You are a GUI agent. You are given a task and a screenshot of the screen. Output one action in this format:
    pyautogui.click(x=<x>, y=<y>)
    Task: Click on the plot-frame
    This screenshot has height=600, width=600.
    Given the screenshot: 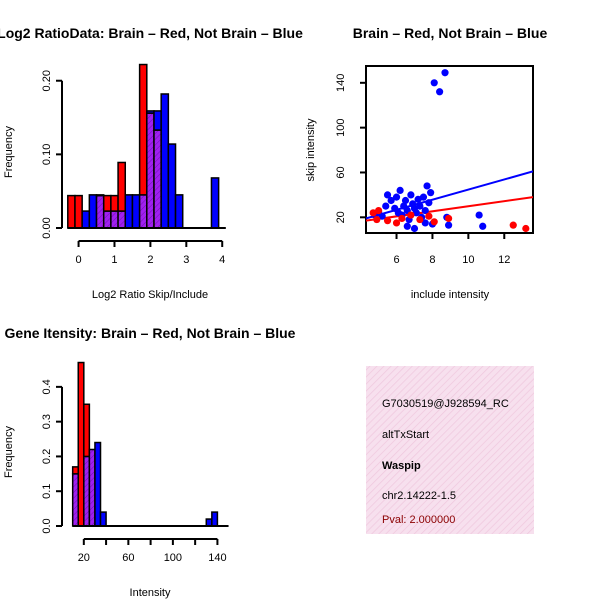 What is the action you would take?
    pyautogui.click(x=449, y=149)
    